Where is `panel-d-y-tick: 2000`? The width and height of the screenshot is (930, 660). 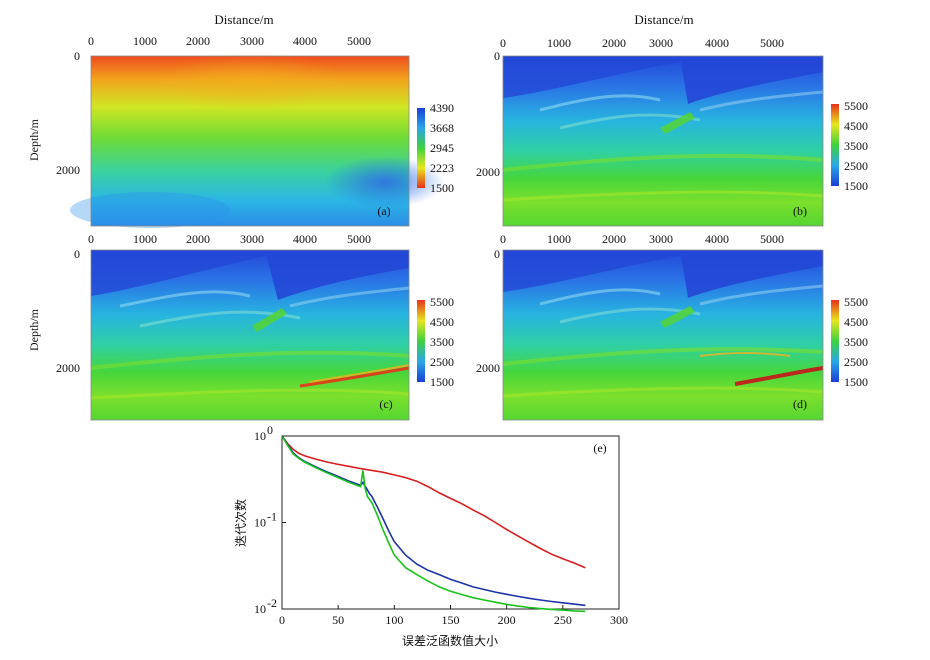
panel-d-y-tick: 2000 is located at coordinates (488, 368).